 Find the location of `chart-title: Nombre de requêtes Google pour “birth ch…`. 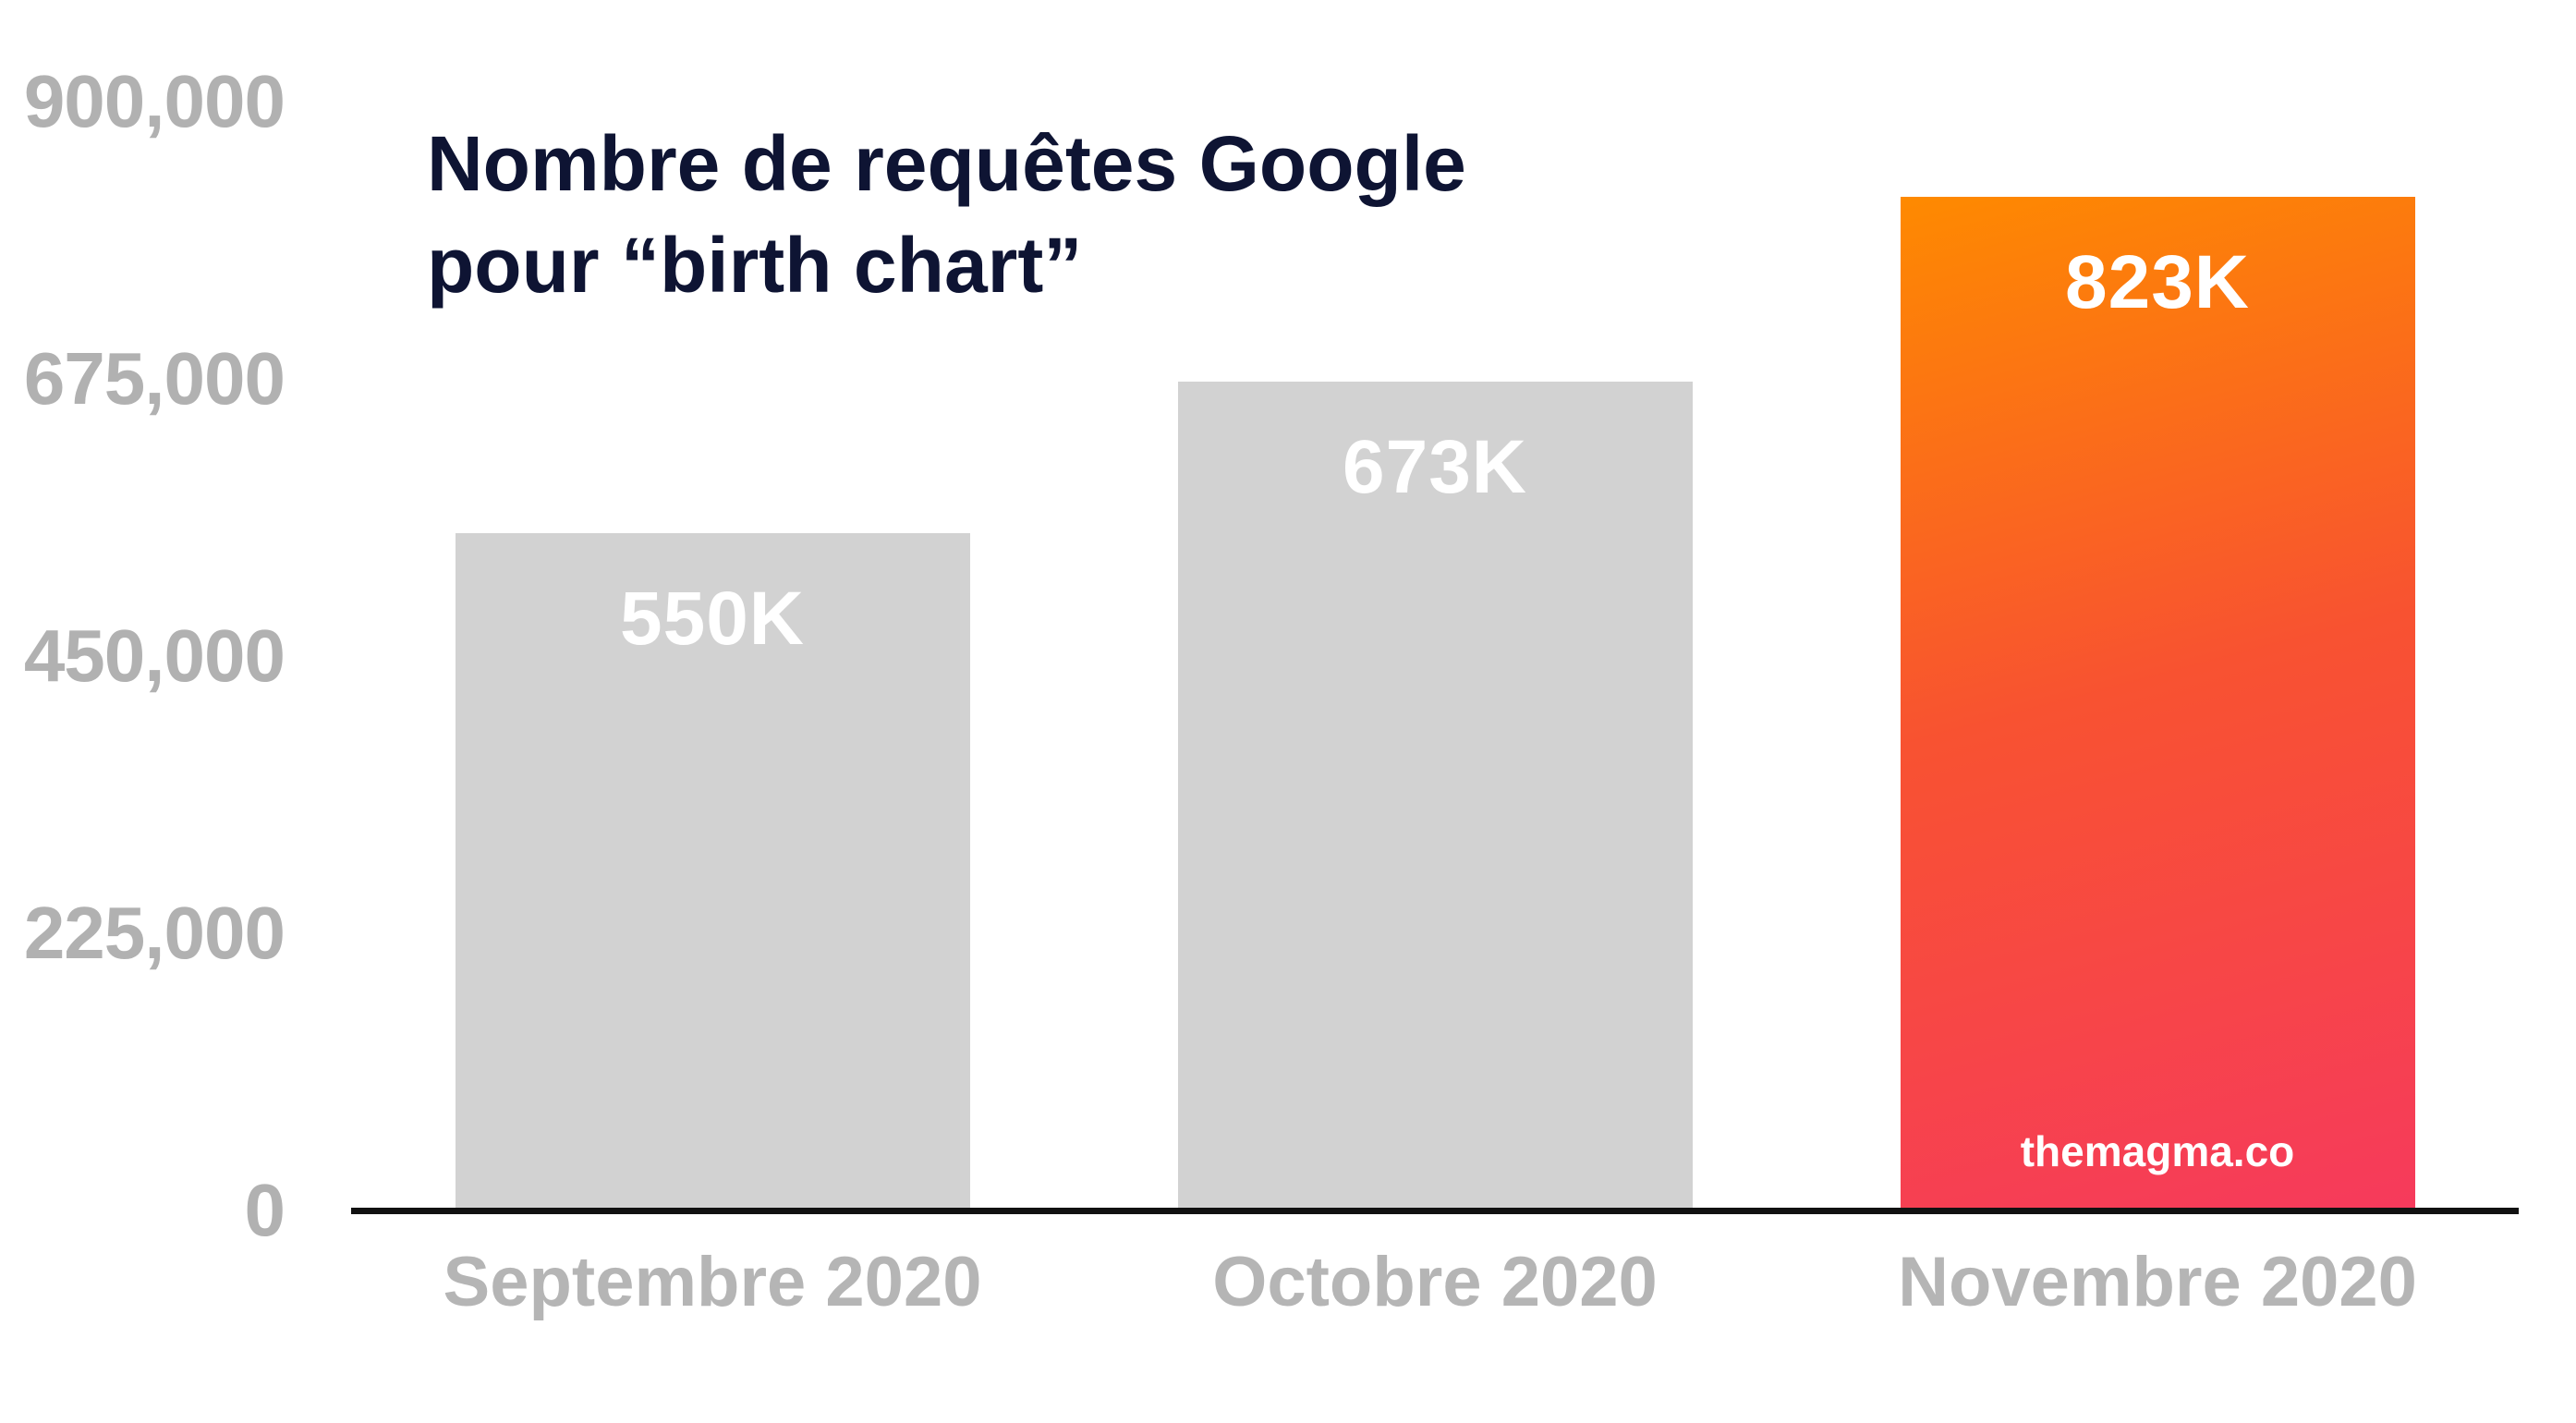

chart-title: Nombre de requêtes Google pour “birth ch… is located at coordinates (946, 214).